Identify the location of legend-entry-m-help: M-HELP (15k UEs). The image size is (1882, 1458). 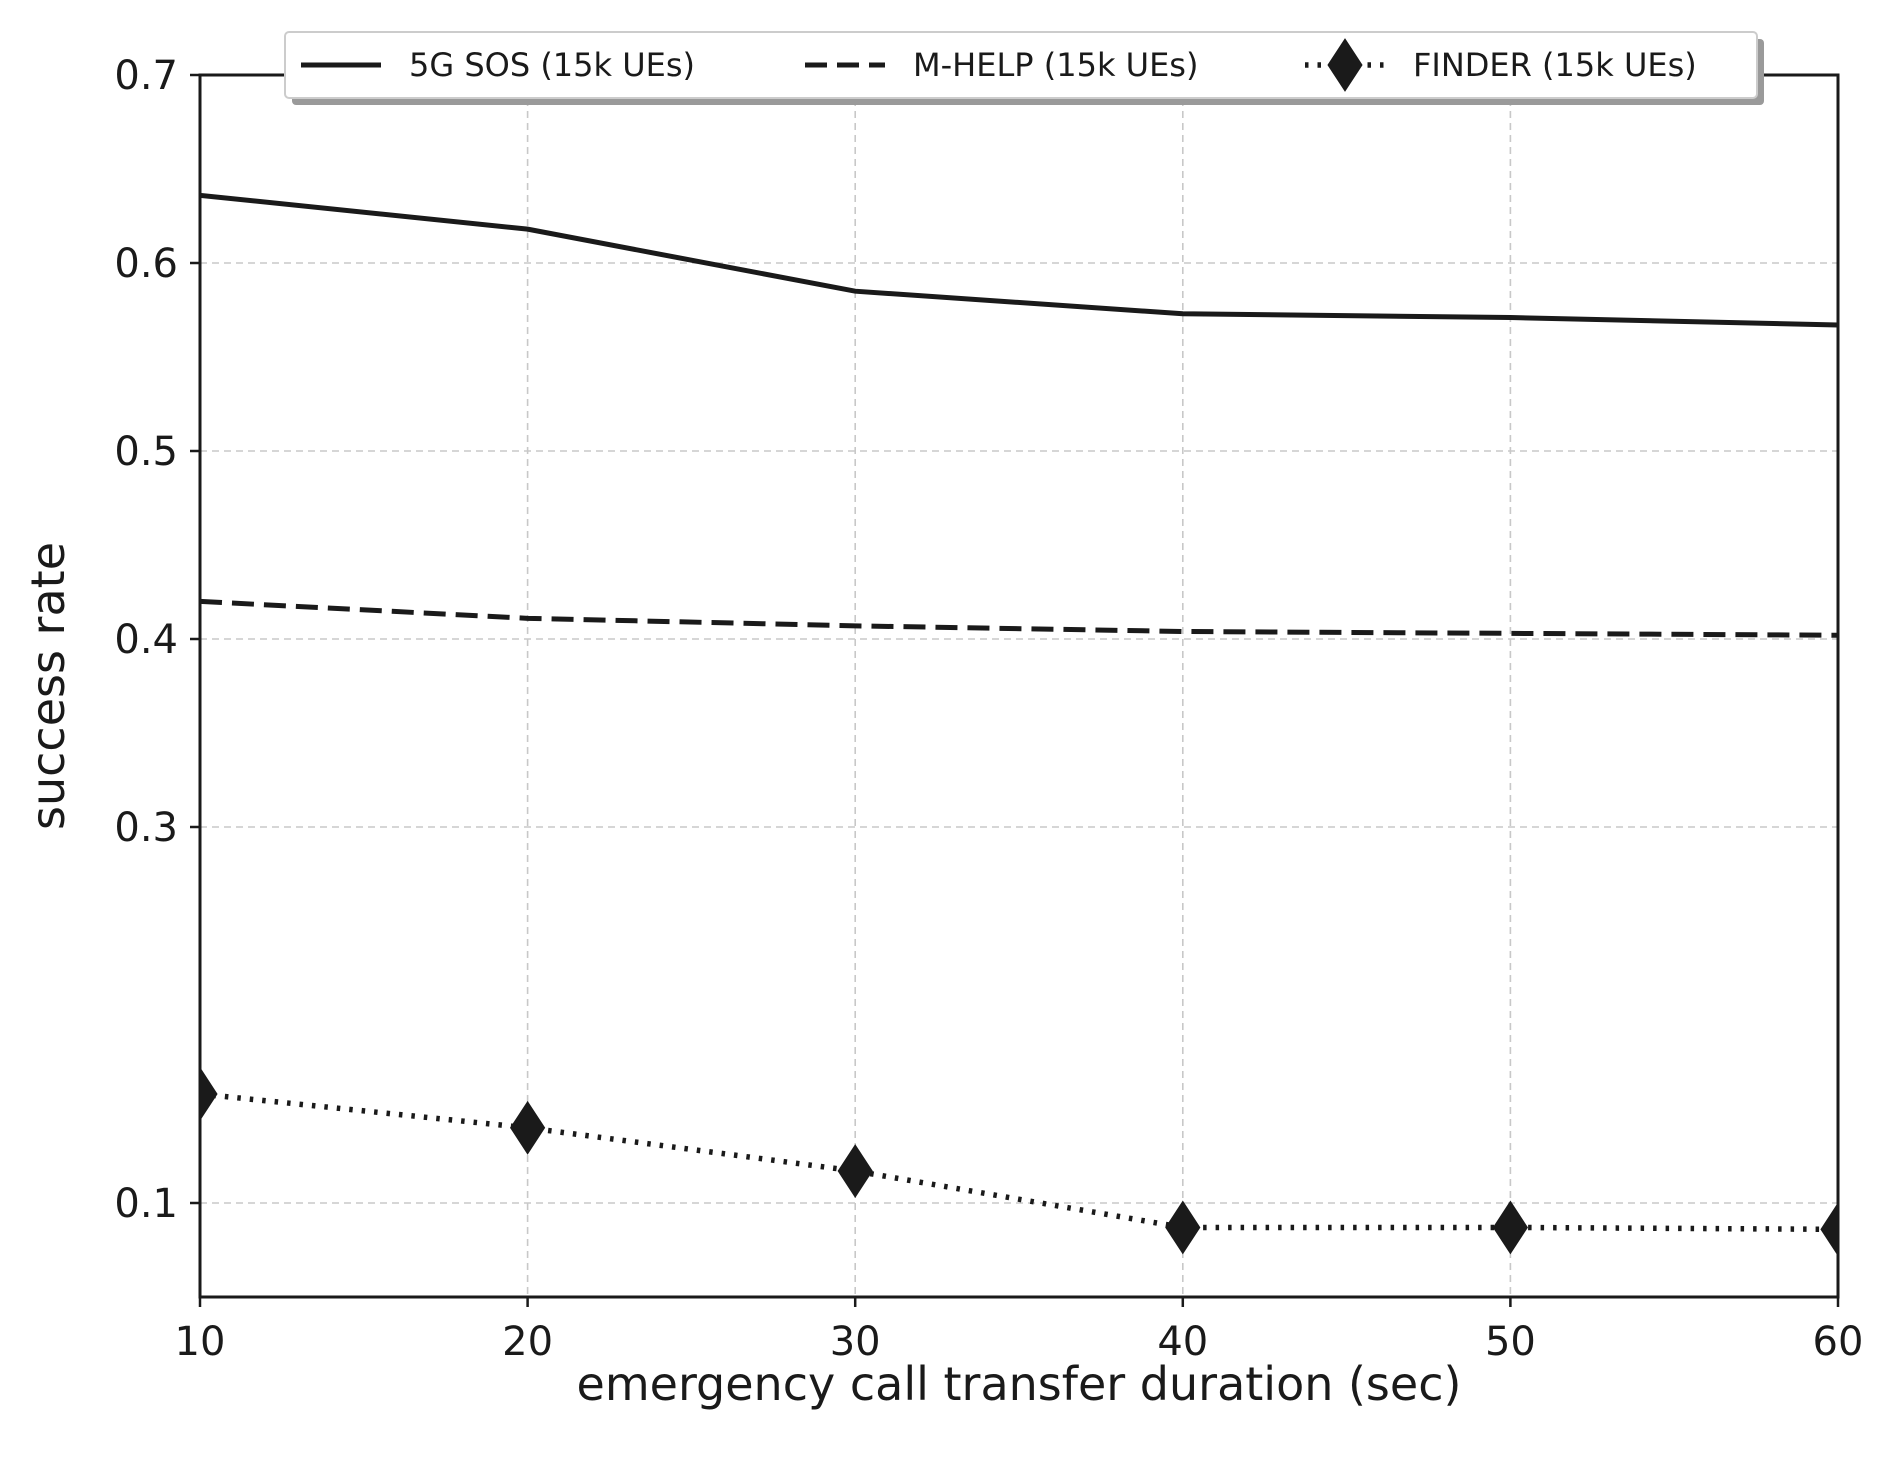
(1001, 65).